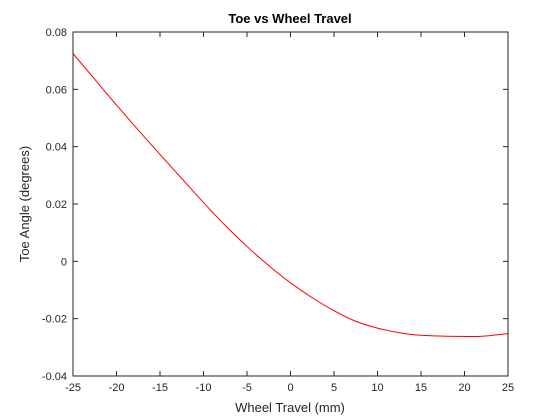 This screenshot has width=560, height=420. What do you see at coordinates (377, 388) in the screenshot?
I see `x-tick-label: 10` at bounding box center [377, 388].